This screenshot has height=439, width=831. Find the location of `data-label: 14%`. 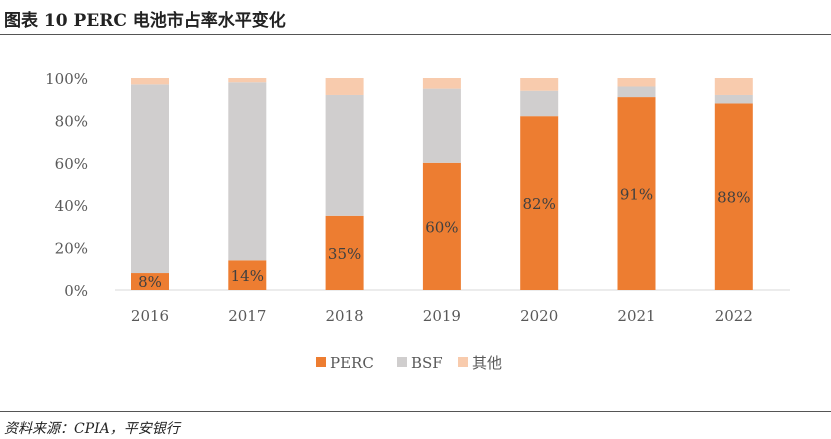

data-label: 14% is located at coordinates (247, 276).